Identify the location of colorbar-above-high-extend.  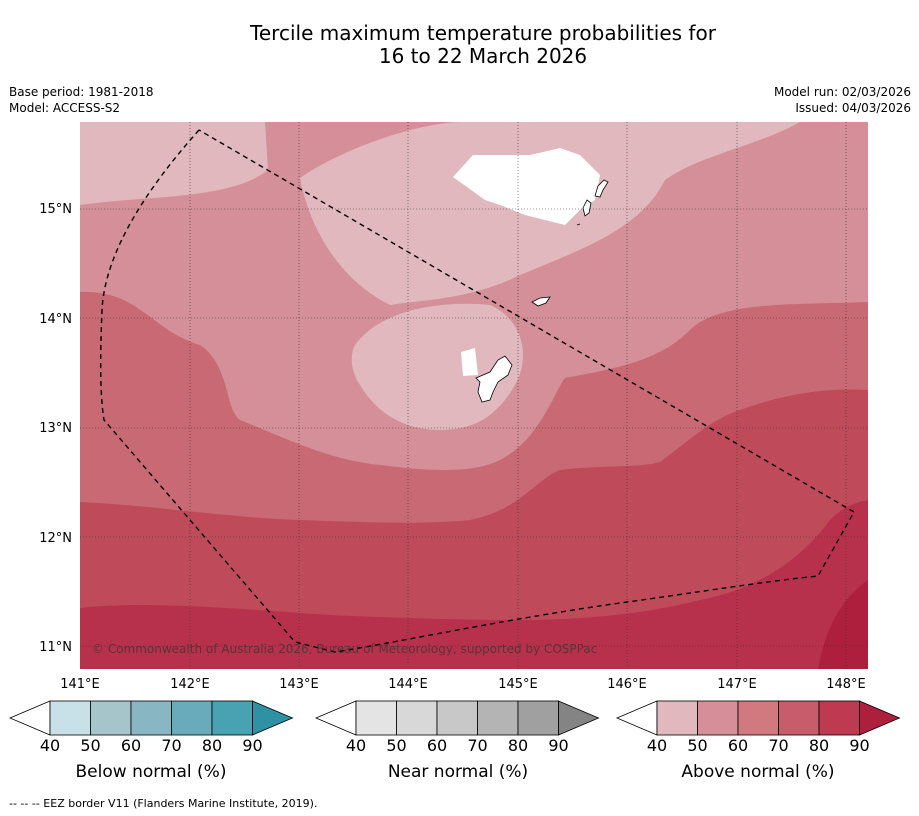
(880, 718).